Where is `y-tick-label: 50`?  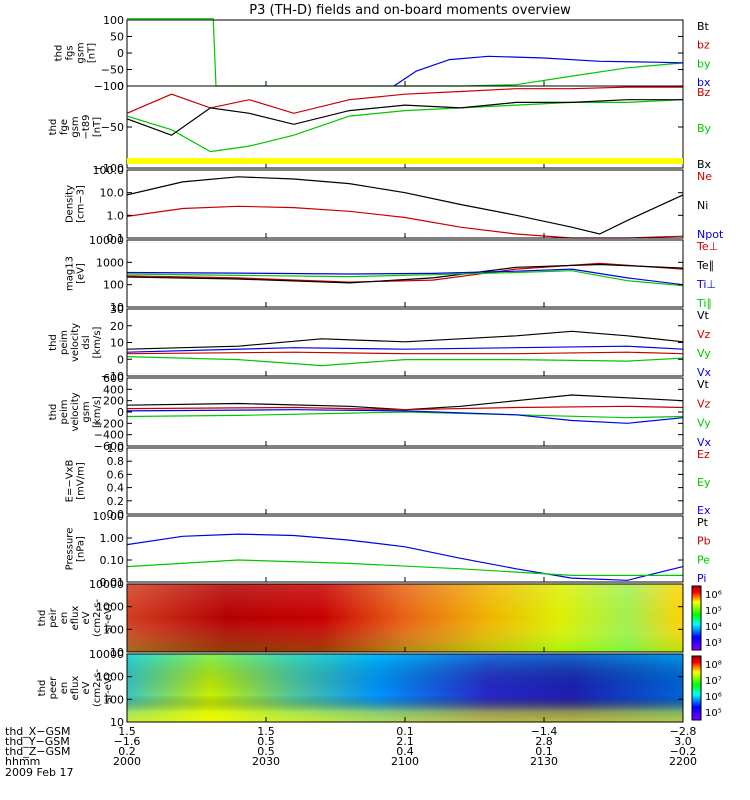
y-tick-label: 50 is located at coordinates (117, 37).